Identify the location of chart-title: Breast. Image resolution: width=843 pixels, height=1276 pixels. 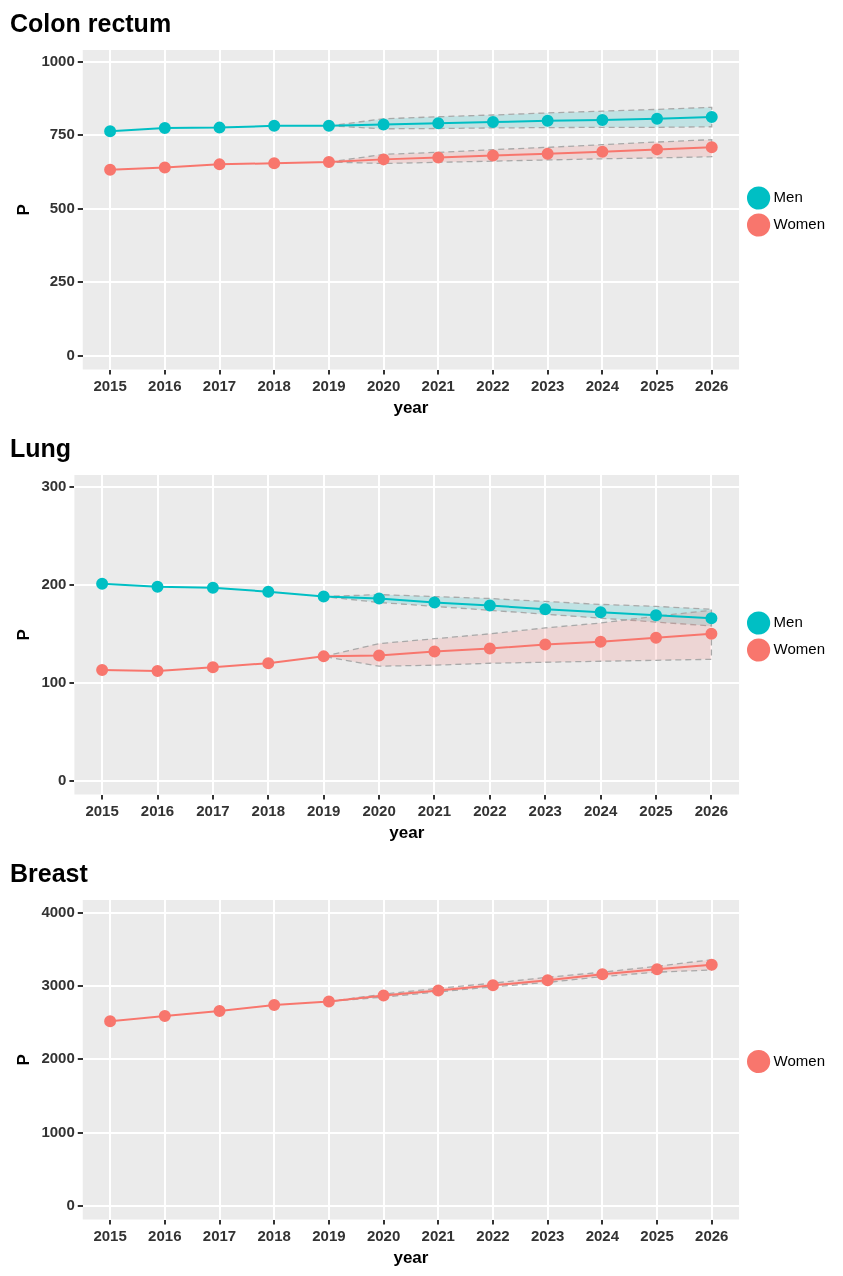
(49, 872).